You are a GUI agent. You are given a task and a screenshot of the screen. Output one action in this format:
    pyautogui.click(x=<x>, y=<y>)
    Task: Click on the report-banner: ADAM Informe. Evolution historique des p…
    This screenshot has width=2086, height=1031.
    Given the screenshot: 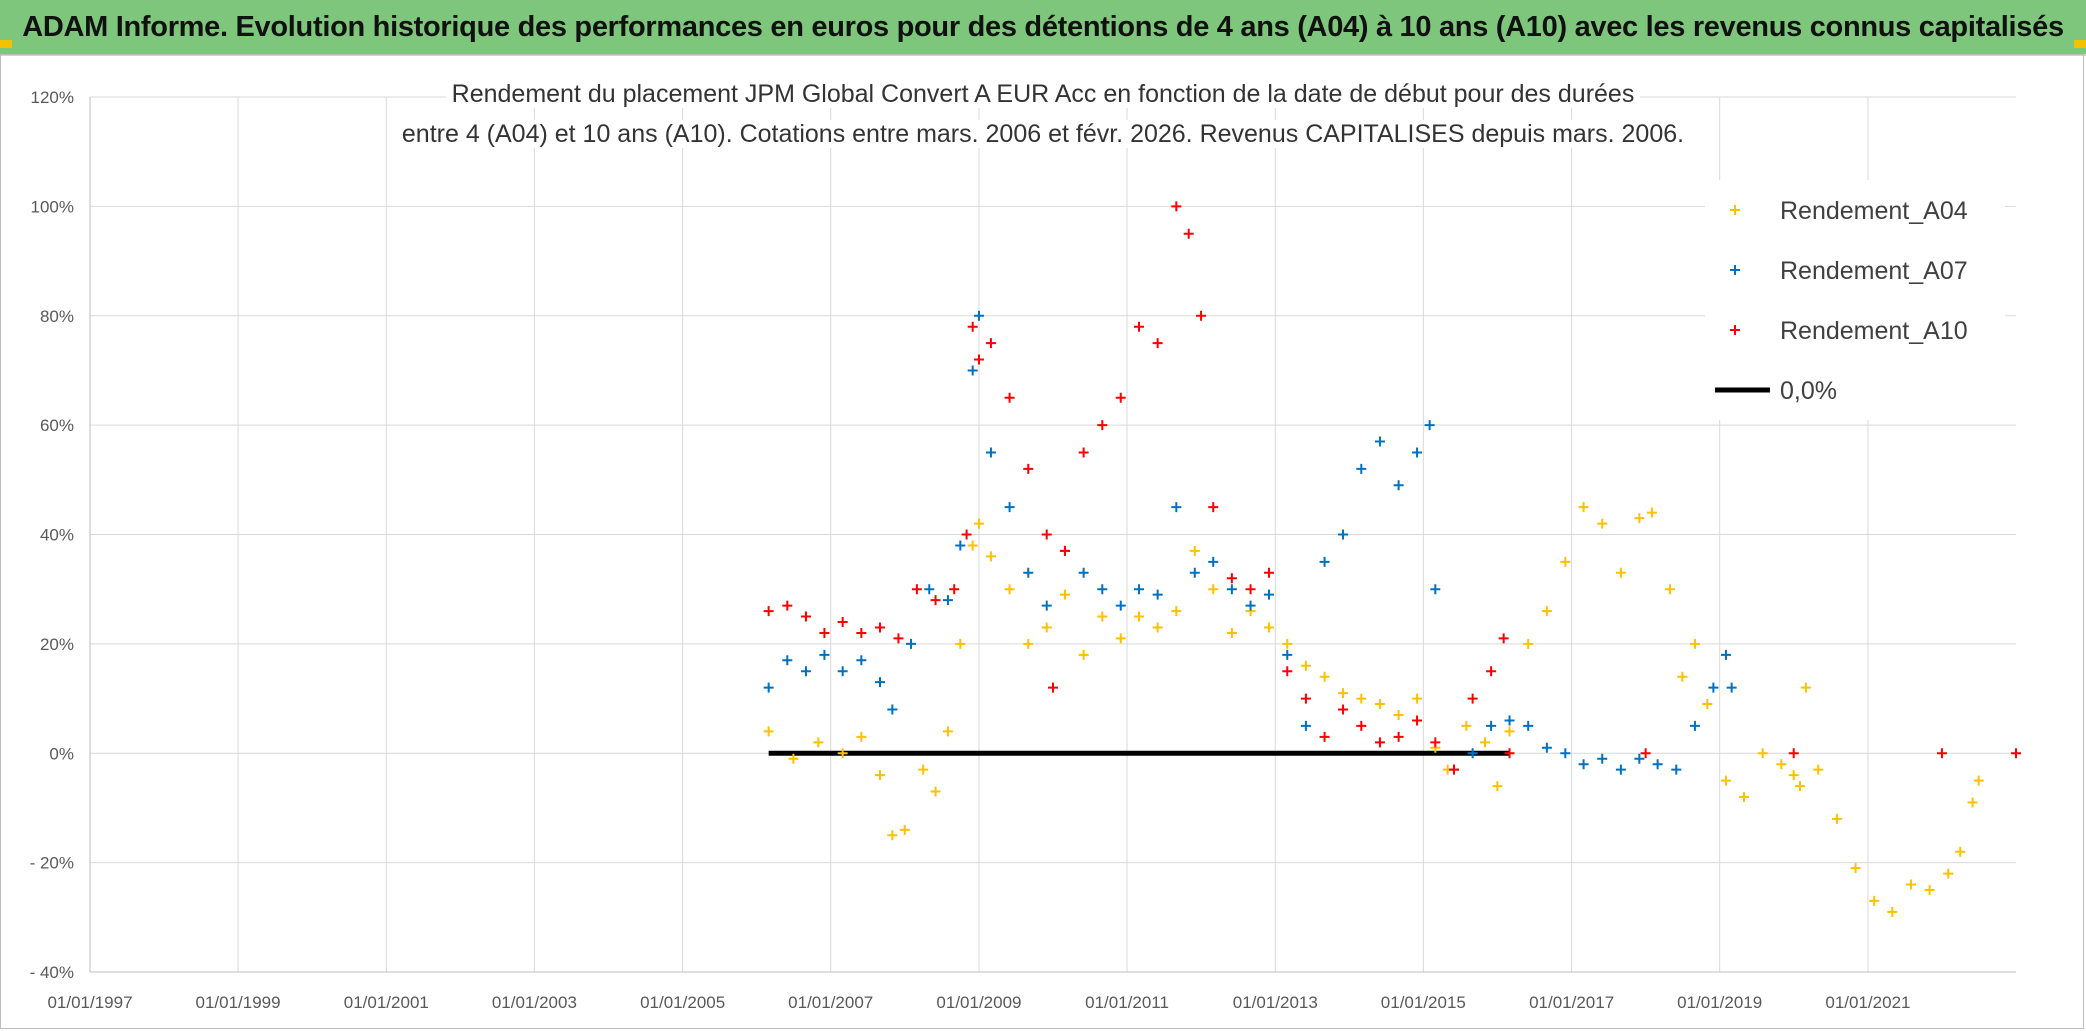 What is the action you would take?
    pyautogui.click(x=1043, y=28)
    